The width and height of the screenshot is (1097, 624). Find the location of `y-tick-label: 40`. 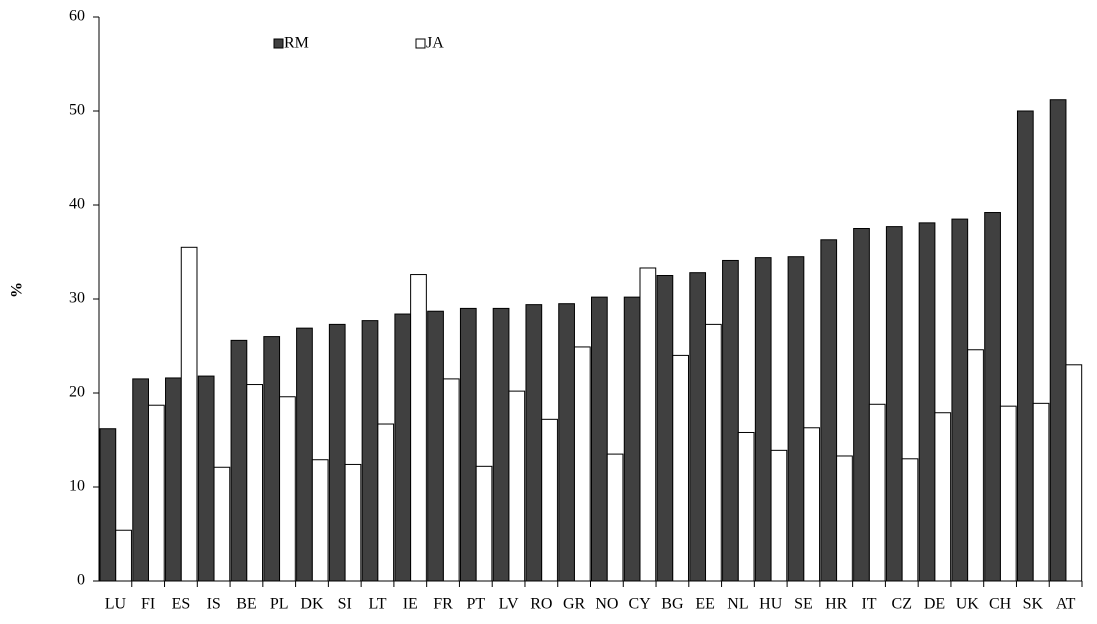

y-tick-label: 40 is located at coordinates (77, 204).